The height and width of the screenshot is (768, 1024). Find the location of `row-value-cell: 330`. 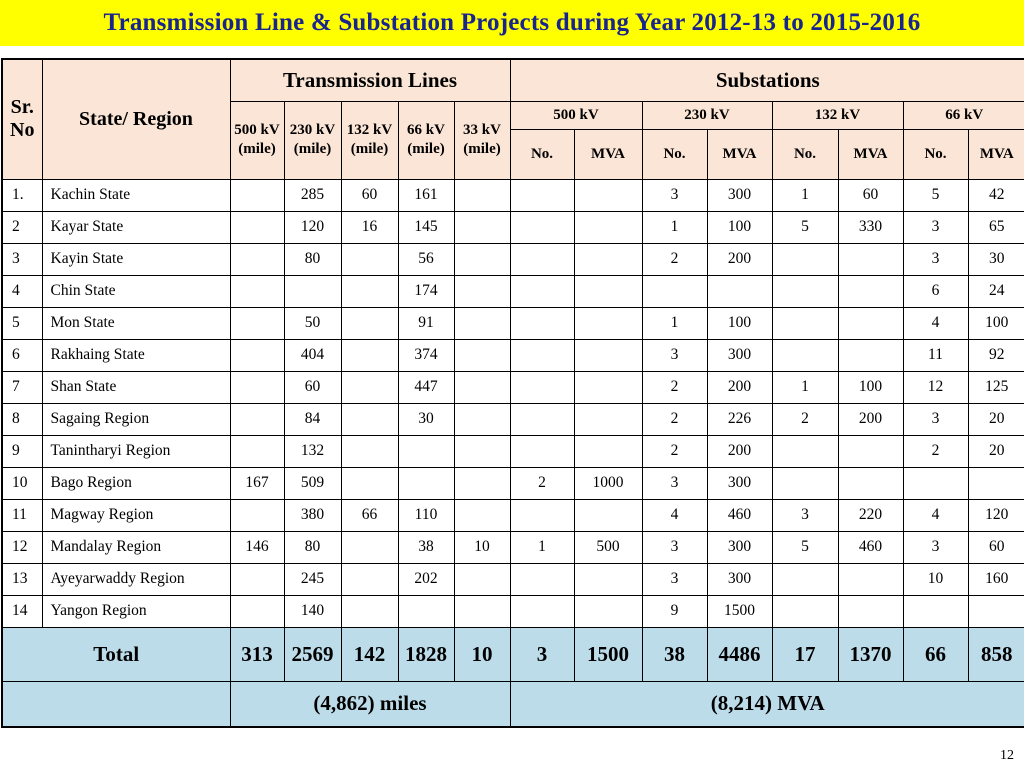

row-value-cell: 330 is located at coordinates (870, 227).